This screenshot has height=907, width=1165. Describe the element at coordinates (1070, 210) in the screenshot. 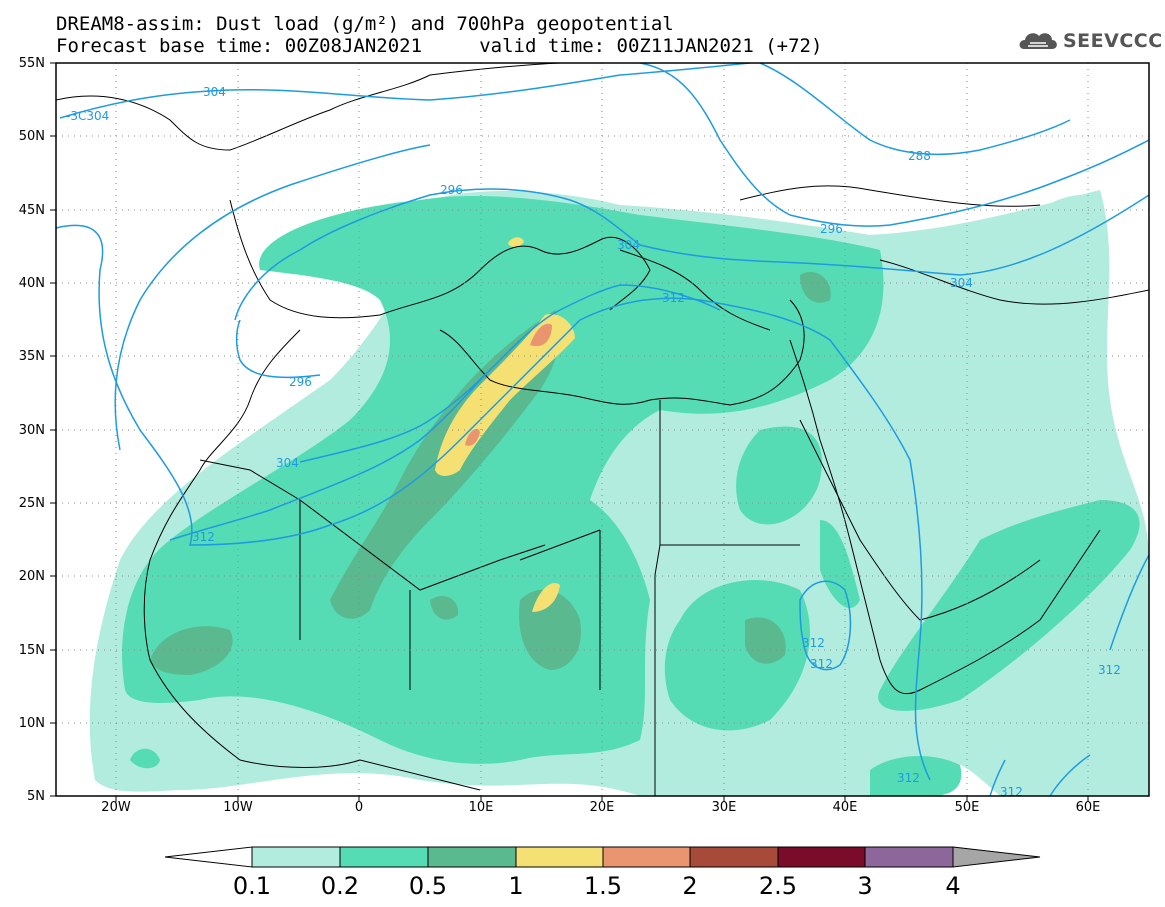

I see `dust-region-light` at that location.